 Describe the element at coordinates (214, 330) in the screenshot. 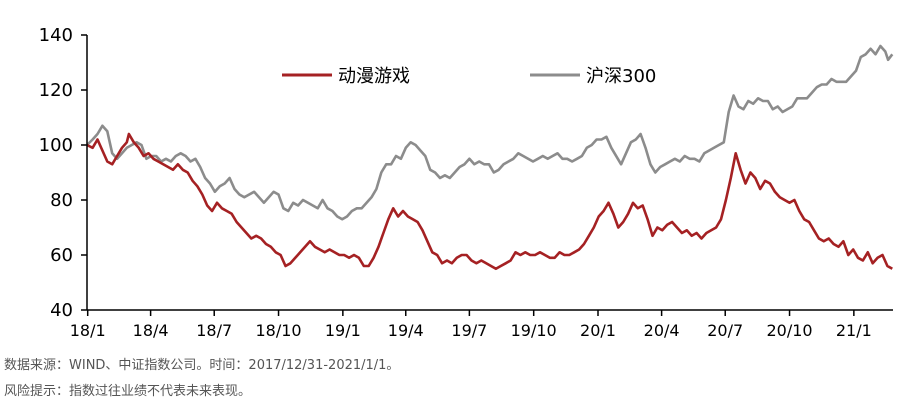

I see `x-tick-label: 18/7` at that location.